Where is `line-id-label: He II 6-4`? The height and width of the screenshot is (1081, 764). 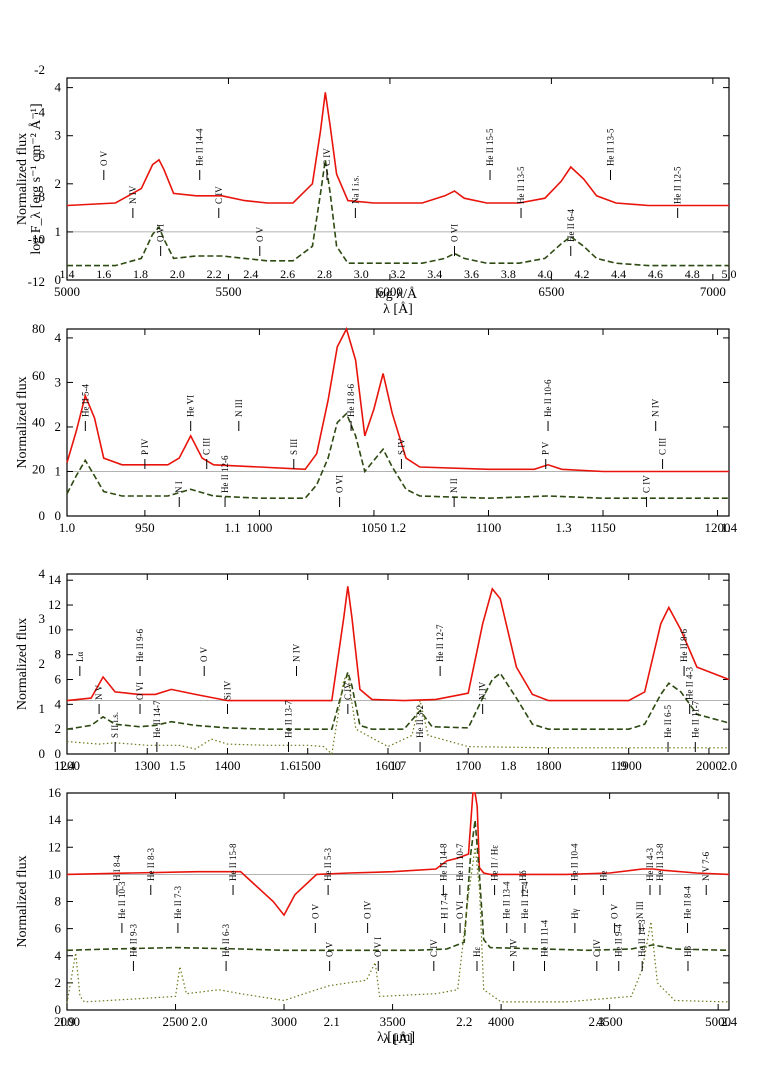
line-id-label: He II 6-4 is located at coordinates (571, 225).